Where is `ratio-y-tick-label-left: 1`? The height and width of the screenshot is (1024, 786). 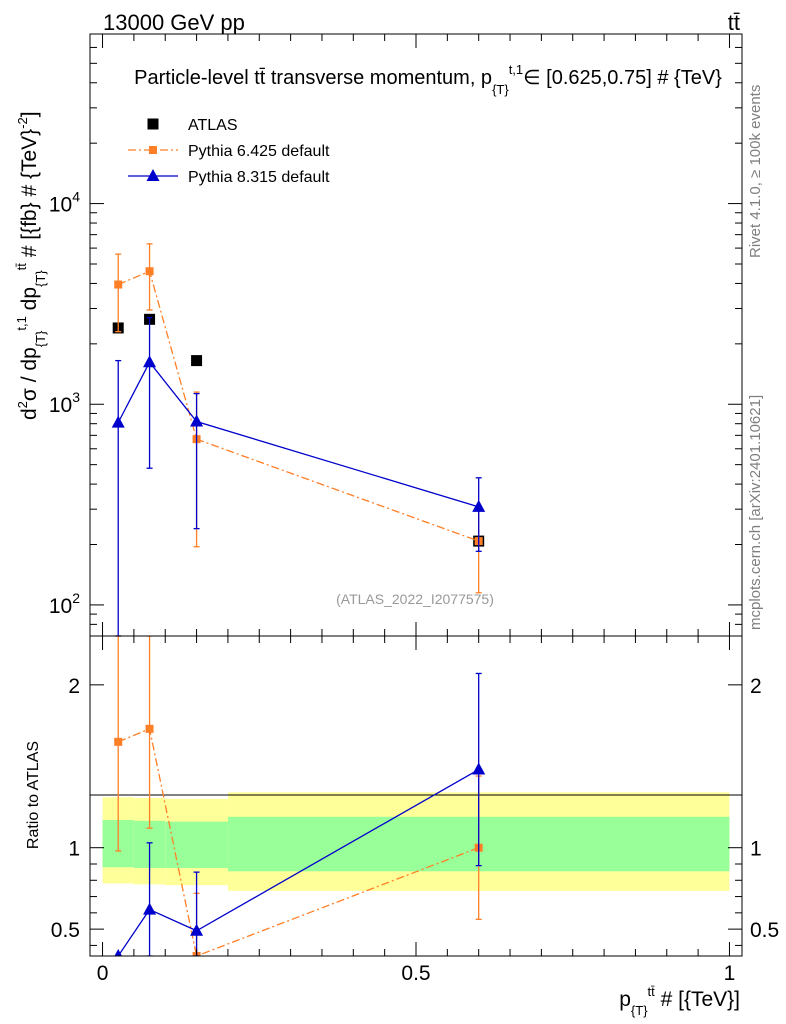 ratio-y-tick-label-left: 1 is located at coordinates (74, 849).